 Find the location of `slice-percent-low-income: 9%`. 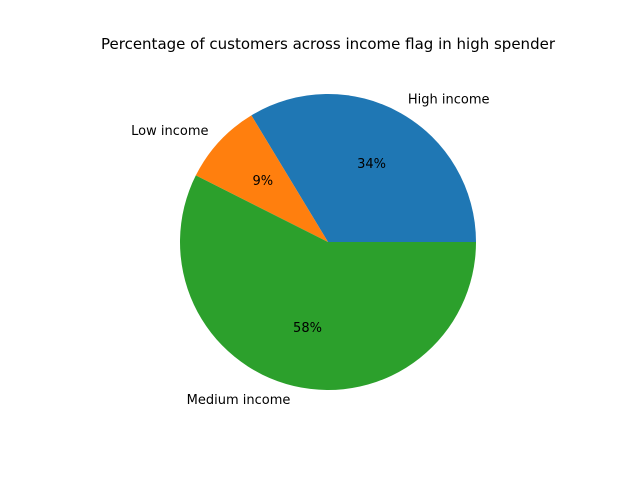

slice-percent-low-income: 9% is located at coordinates (262, 181).